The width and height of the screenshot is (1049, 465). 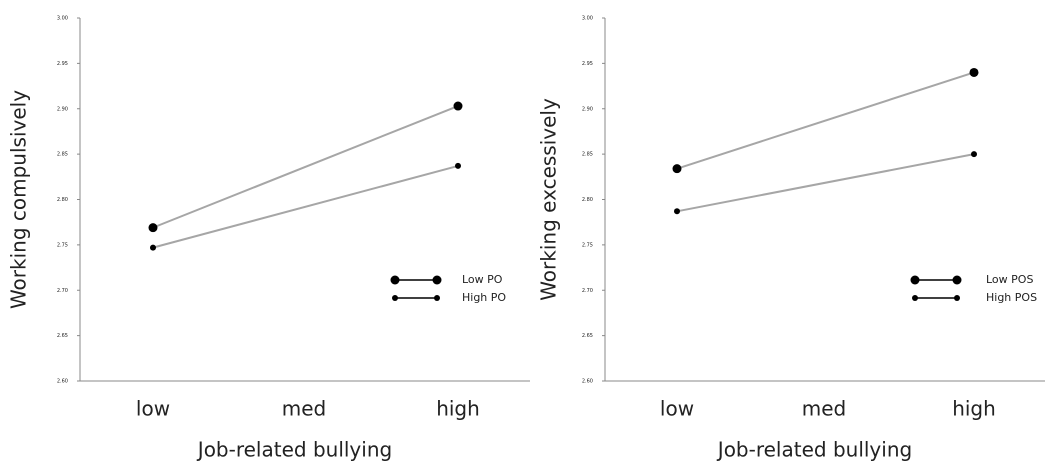 What do you see at coordinates (549, 199) in the screenshot?
I see `y-axis-title: Working excessively` at bounding box center [549, 199].